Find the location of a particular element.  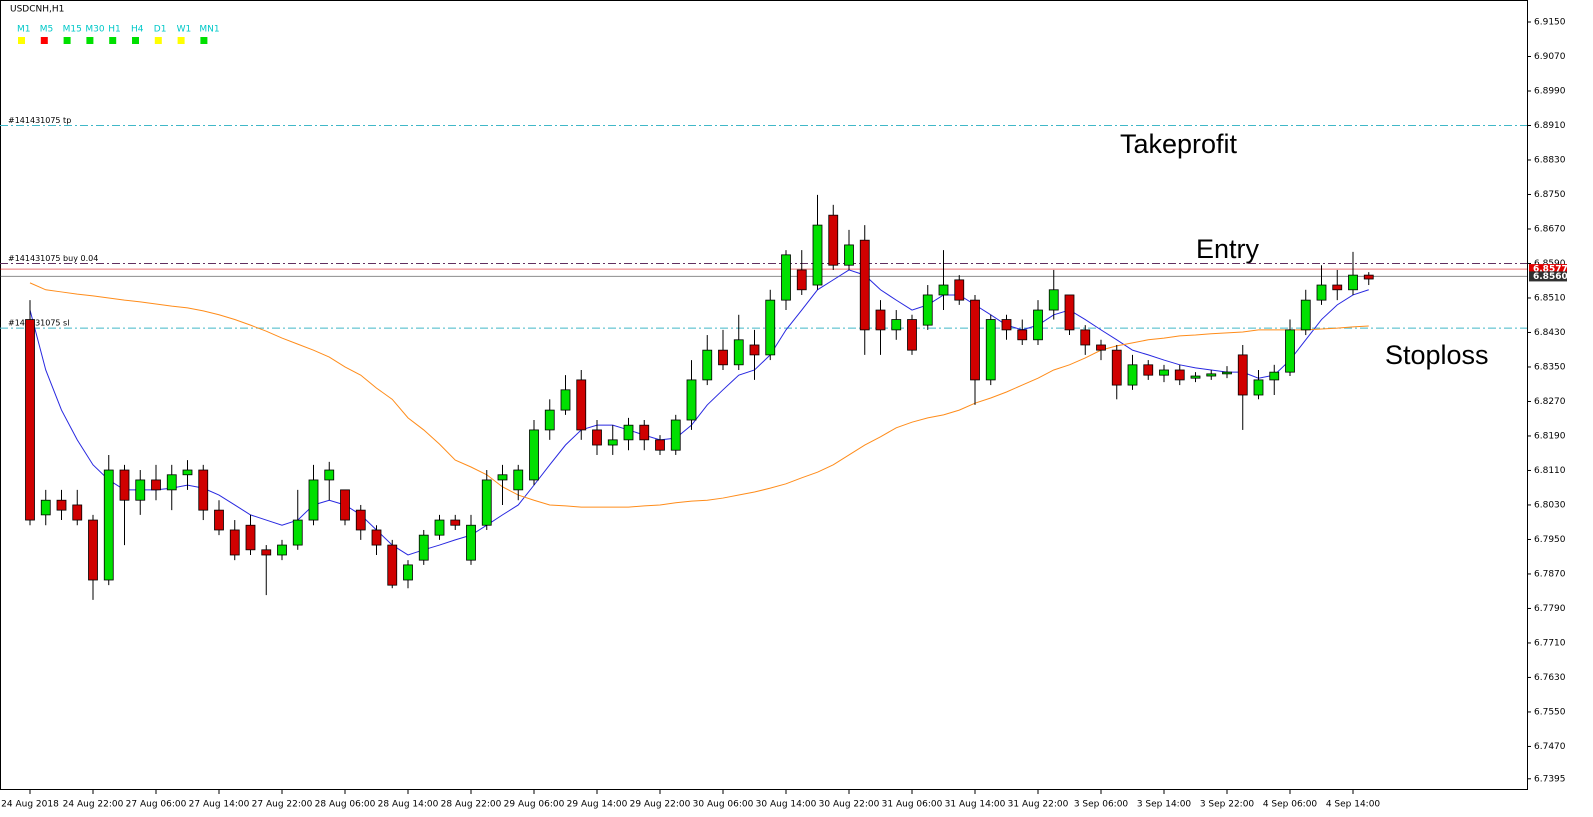

y-tick-label: 6.8510 is located at coordinates (1550, 298).